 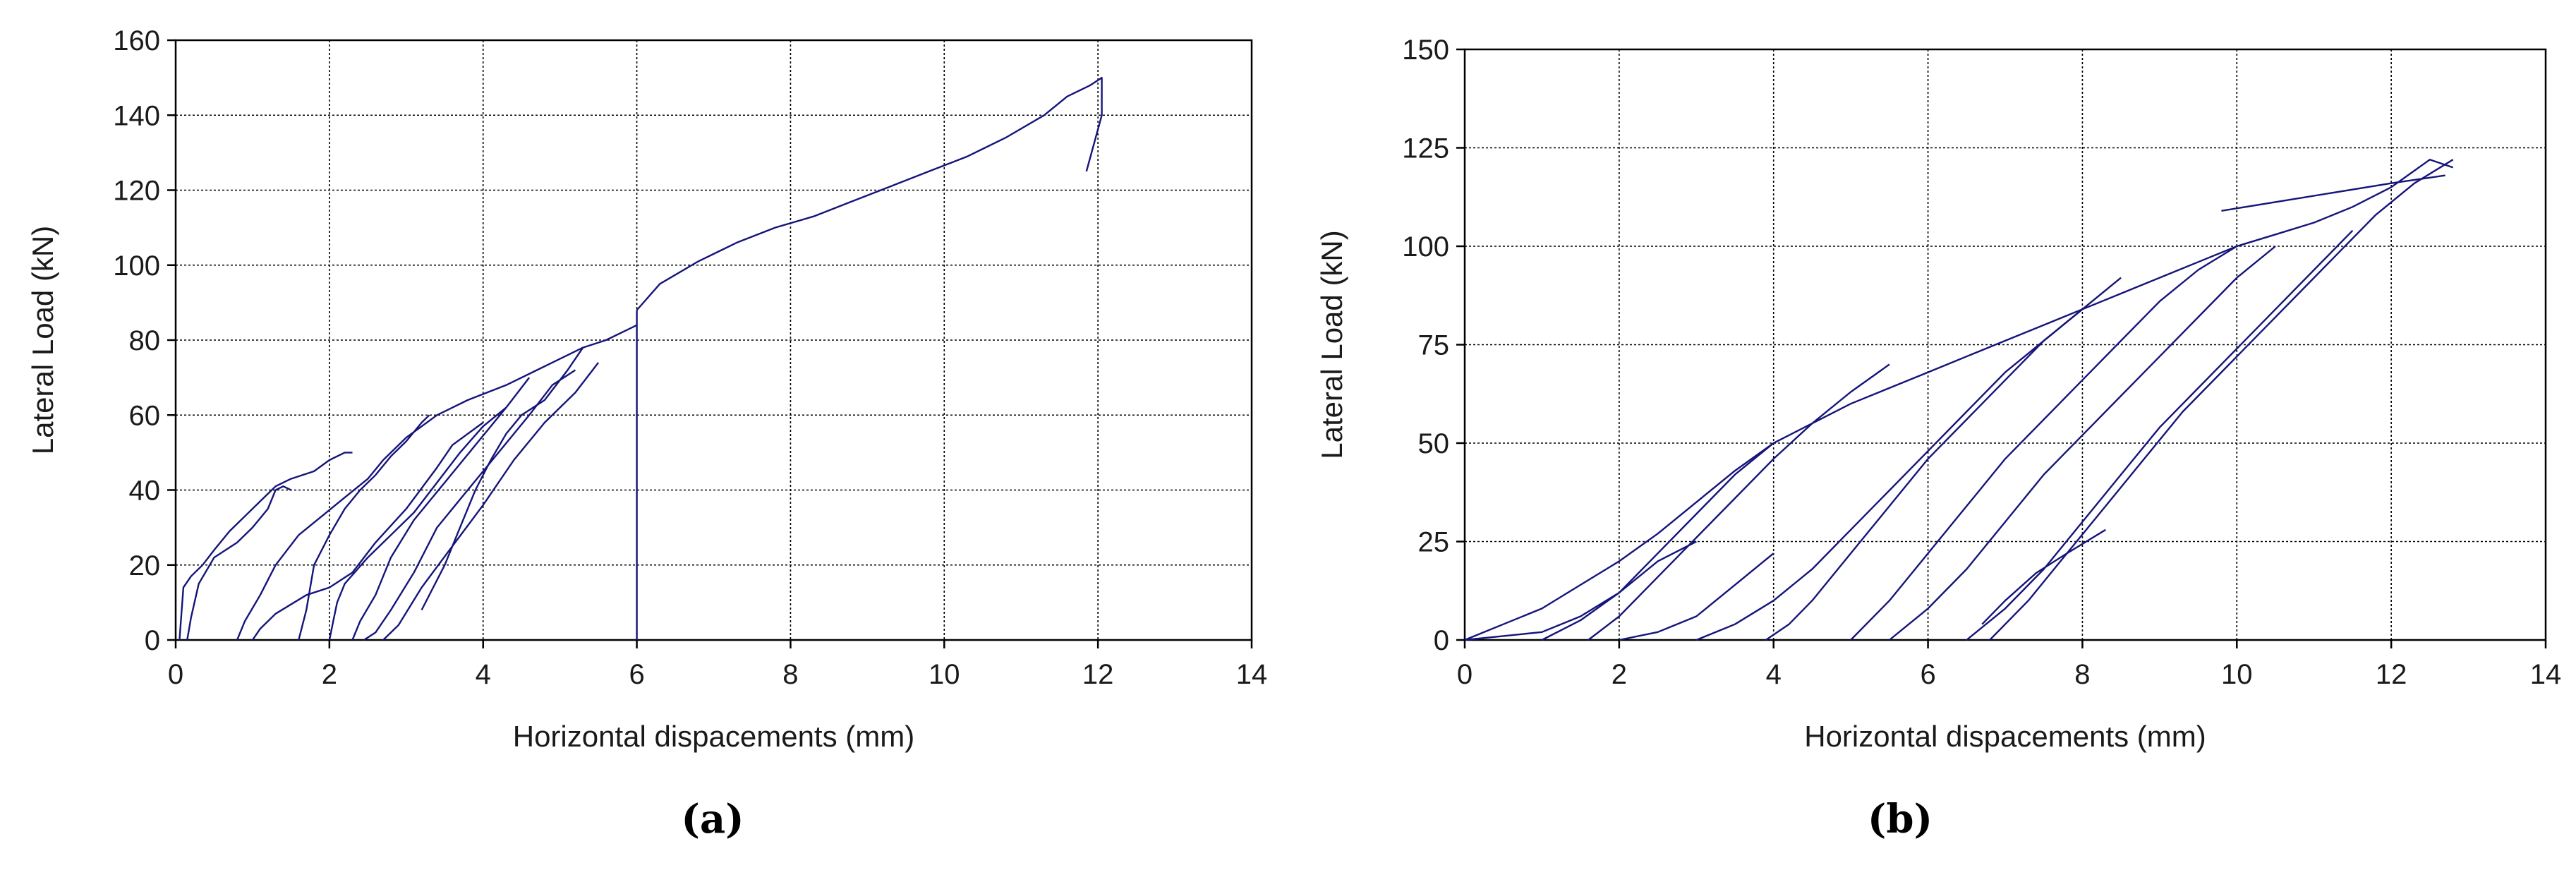 What do you see at coordinates (1426, 50) in the screenshot?
I see `y-tick-label: 150` at bounding box center [1426, 50].